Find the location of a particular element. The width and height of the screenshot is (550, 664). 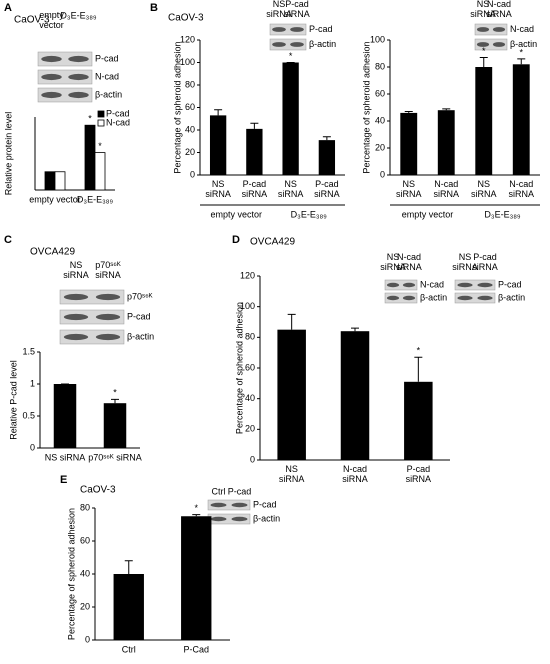

blot-row-label: N-cad is located at coordinates (522, 29).